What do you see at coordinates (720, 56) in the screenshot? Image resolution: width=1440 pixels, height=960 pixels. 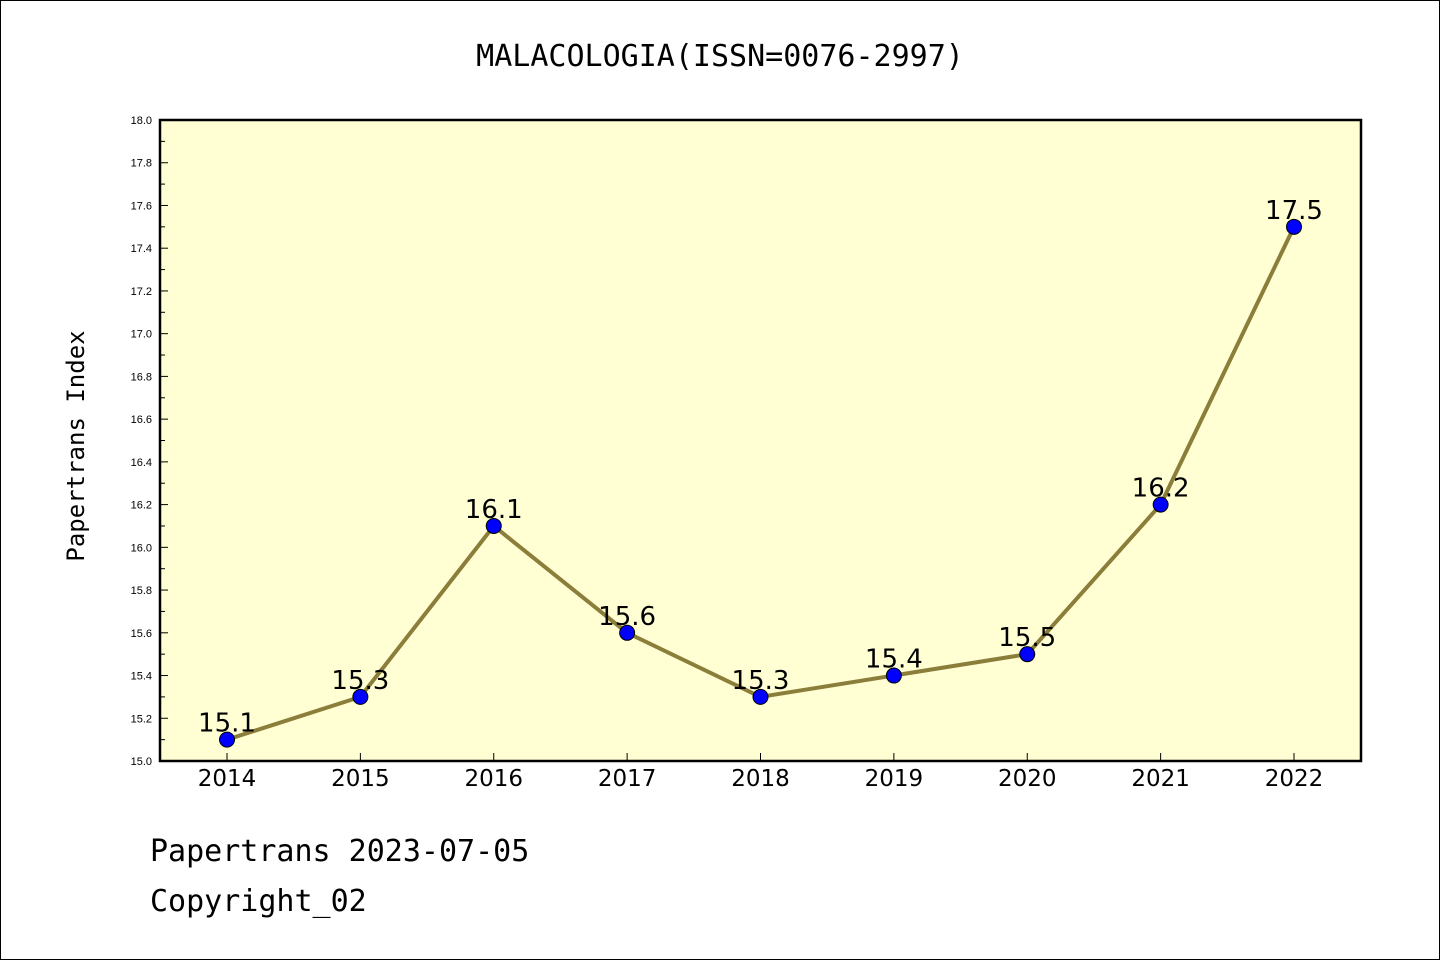 I see `chart-title: MALACOLOGIA(ISSN=0076-2997)` at bounding box center [720, 56].